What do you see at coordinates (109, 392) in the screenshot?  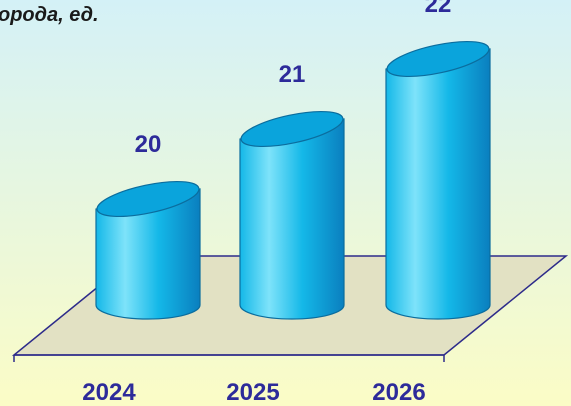 I see `x-tick-label: 2024` at bounding box center [109, 392].